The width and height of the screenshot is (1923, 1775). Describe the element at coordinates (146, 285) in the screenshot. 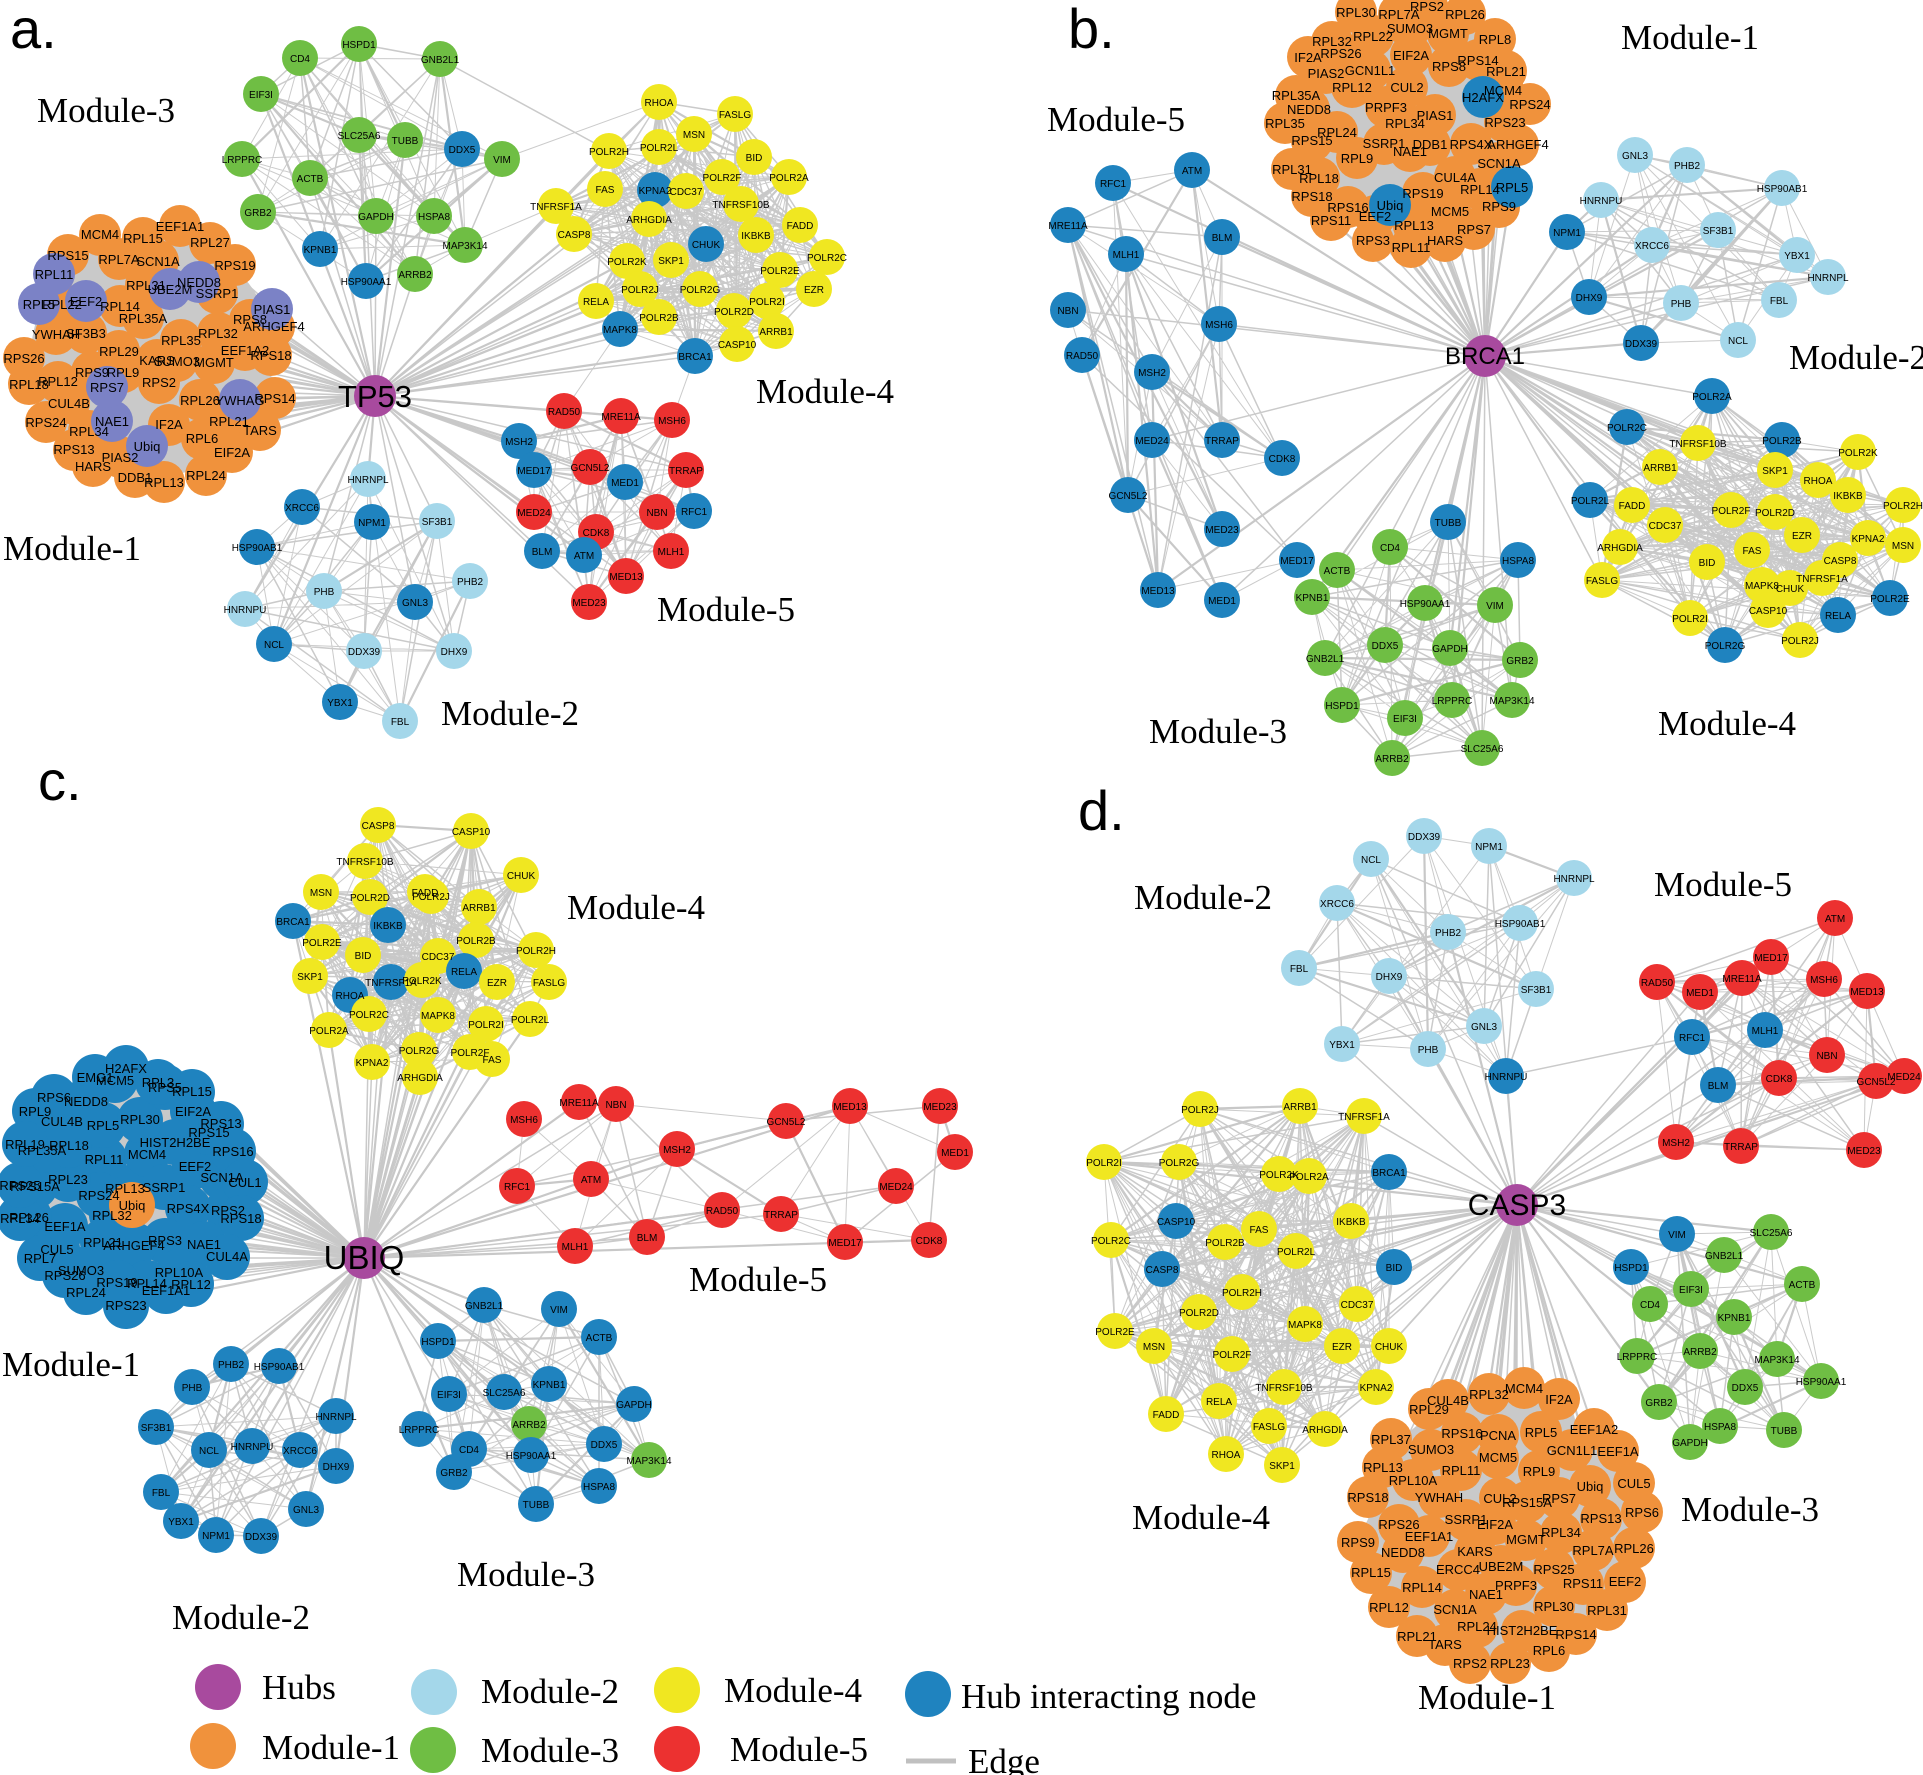

I see `svg-text: RPL31` at that location.